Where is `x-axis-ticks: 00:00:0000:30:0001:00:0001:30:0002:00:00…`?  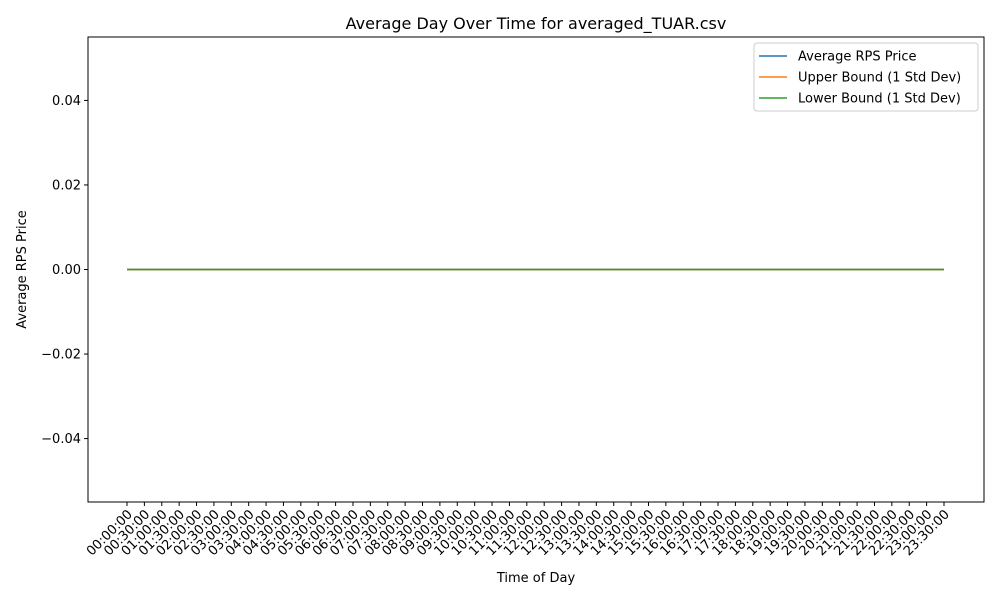 x-axis-ticks: 00:00:0000:30:0001:00:0001:30:0002:00:00… is located at coordinates (518, 530).